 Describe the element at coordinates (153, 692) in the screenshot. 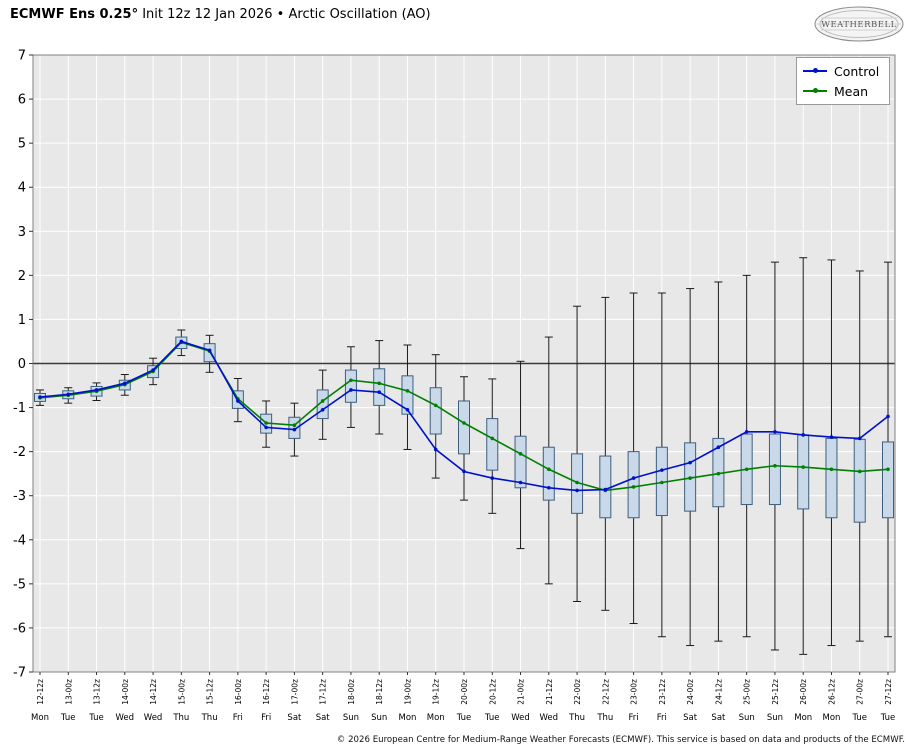

I see `svg-text: 14-12z` at that location.